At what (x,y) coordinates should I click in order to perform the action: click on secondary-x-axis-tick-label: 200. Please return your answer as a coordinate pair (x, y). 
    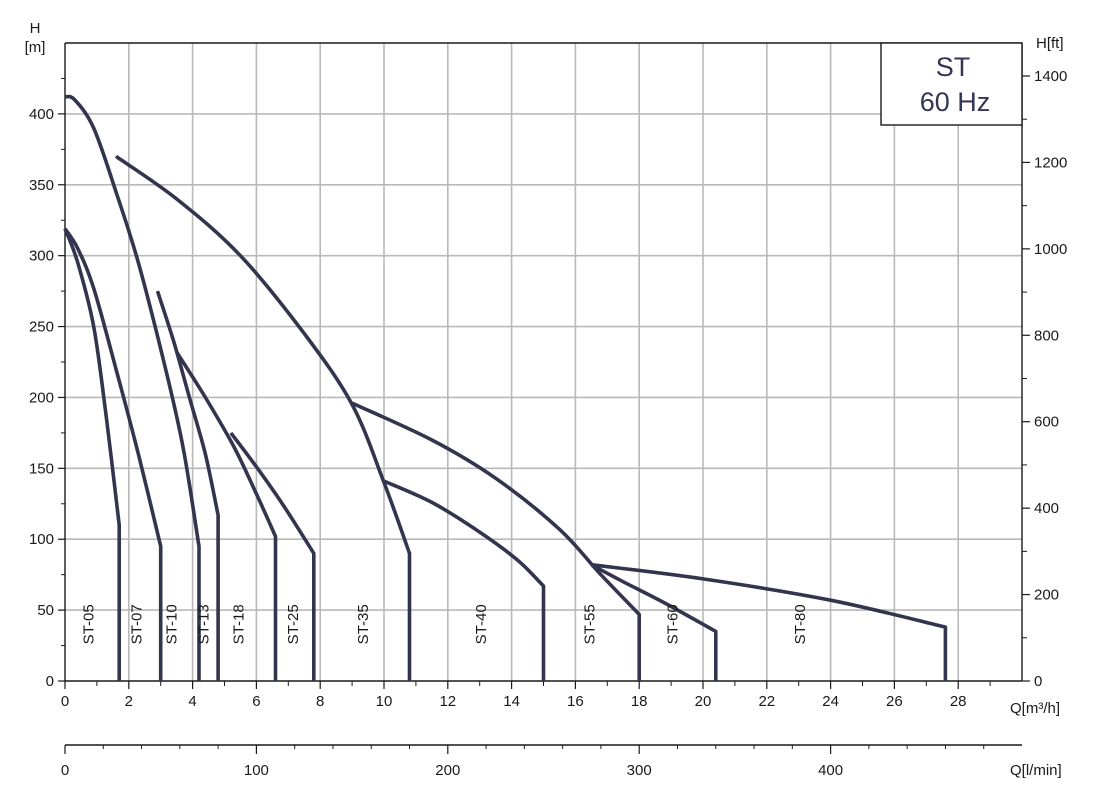
    Looking at the image, I should click on (447, 770).